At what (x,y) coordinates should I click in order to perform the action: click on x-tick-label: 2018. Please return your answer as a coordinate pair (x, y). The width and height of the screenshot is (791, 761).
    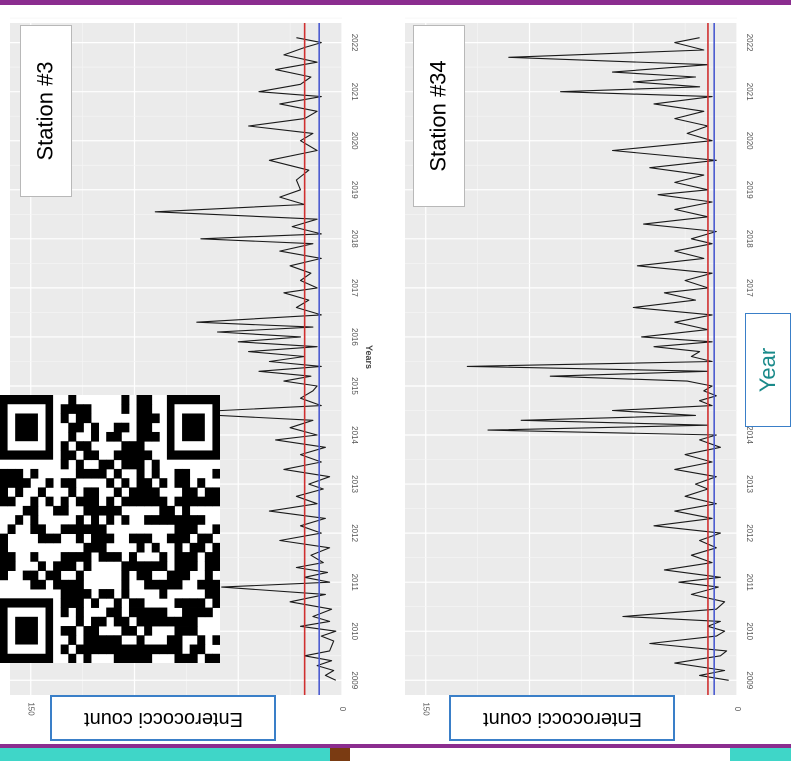
    Looking at the image, I should click on (749, 239).